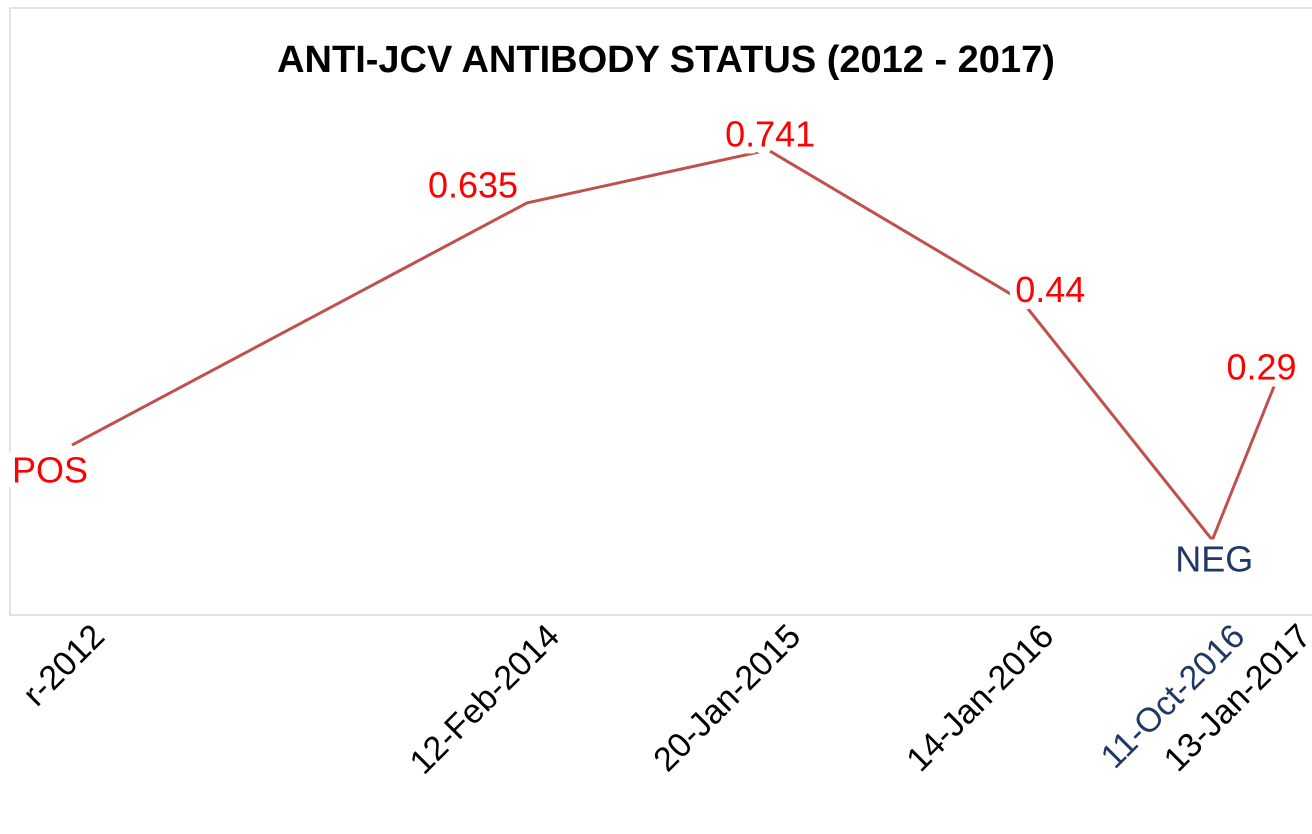 The image size is (1312, 834). Describe the element at coordinates (666, 60) in the screenshot. I see `chart-title: ANTI-JCV ANTIBODY STATUS (2012 - 2017)` at that location.